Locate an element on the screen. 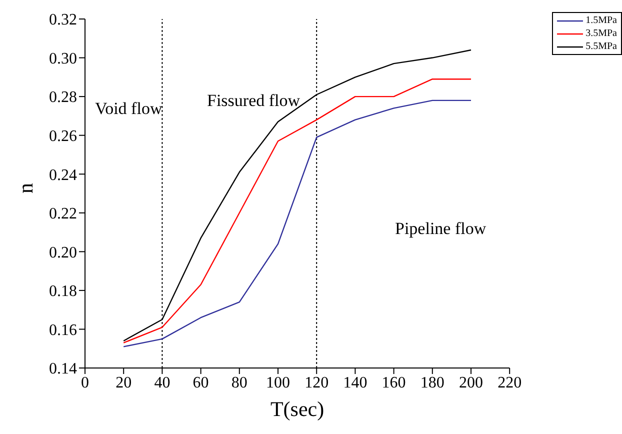 The image size is (622, 434). x-tick-label: 80 is located at coordinates (239, 383).